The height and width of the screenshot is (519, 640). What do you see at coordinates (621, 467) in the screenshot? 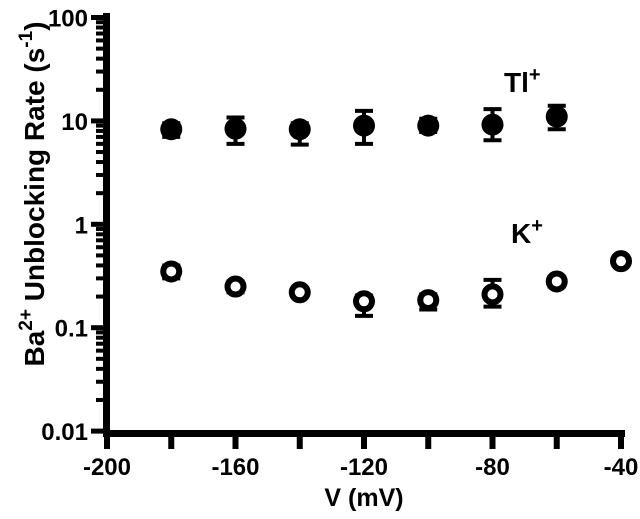
I see `x-tick-label: -40` at bounding box center [621, 467].